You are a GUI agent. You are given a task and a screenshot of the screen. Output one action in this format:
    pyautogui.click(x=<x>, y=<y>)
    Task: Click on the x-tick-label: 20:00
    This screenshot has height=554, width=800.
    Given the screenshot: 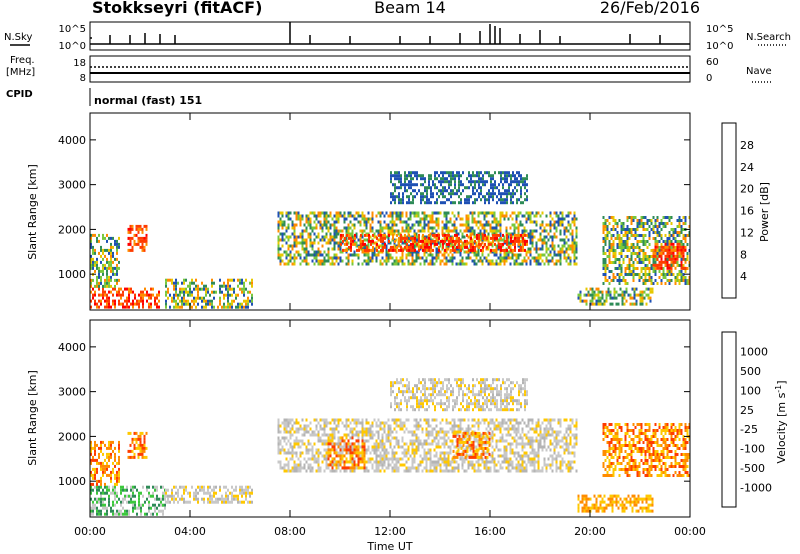 What is the action you would take?
    pyautogui.click(x=590, y=531)
    